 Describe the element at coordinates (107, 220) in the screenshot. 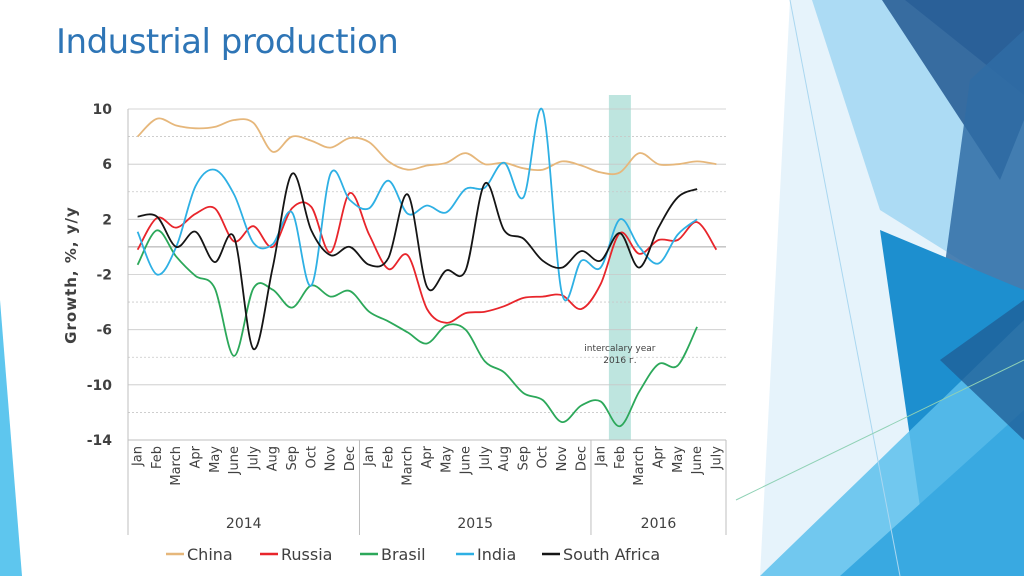

I see `y-tick-label: 2` at that location.